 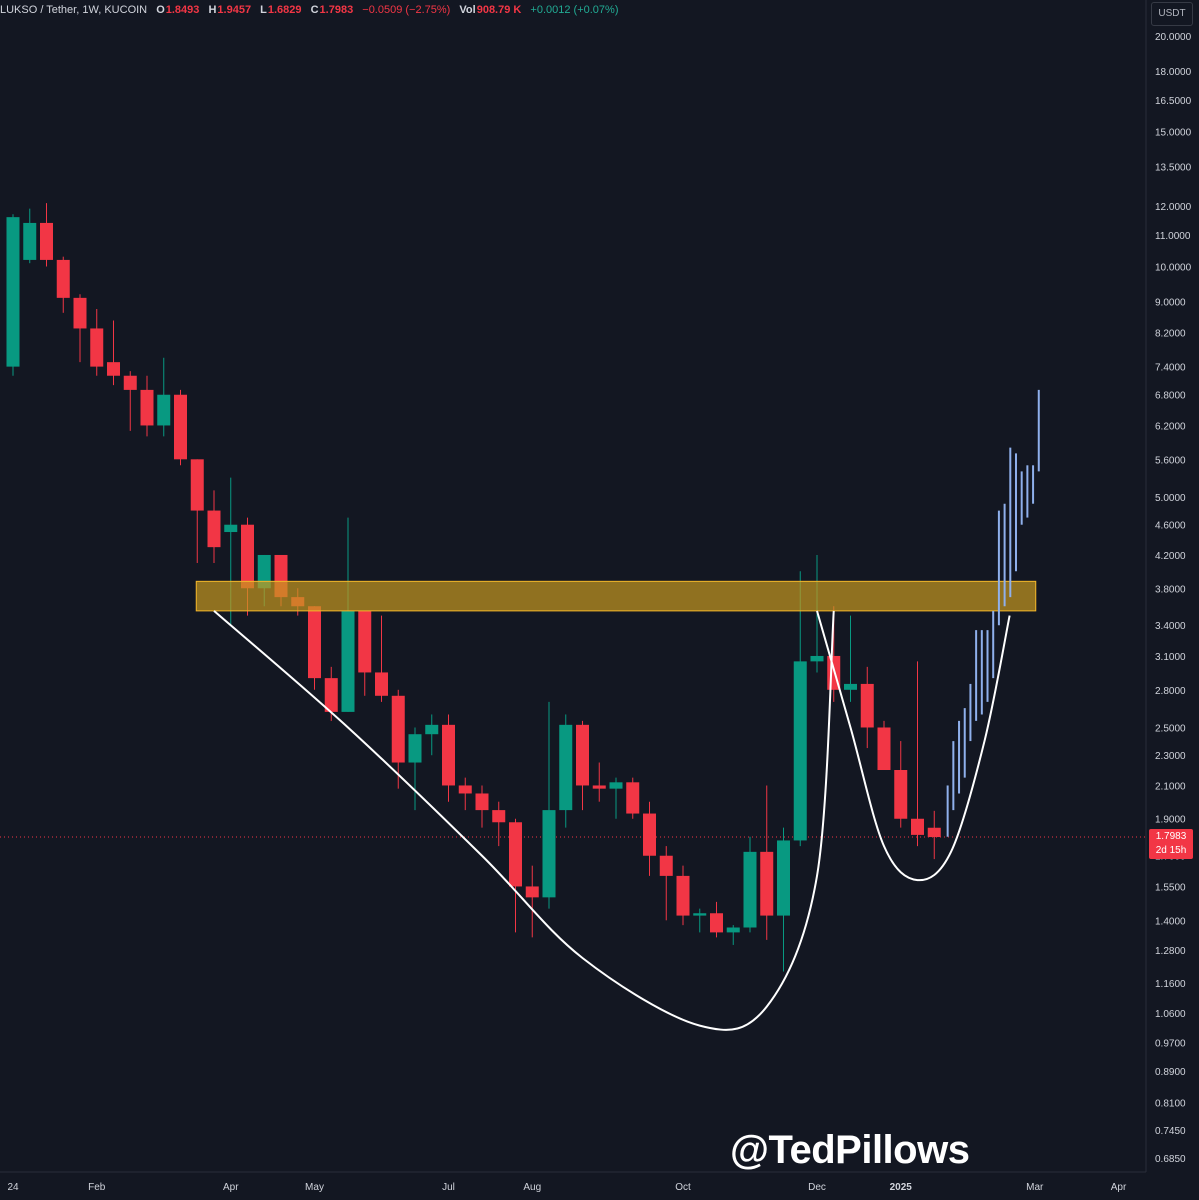 What do you see at coordinates (1170, 657) in the screenshot?
I see `y-tick-label: 3.1000` at bounding box center [1170, 657].